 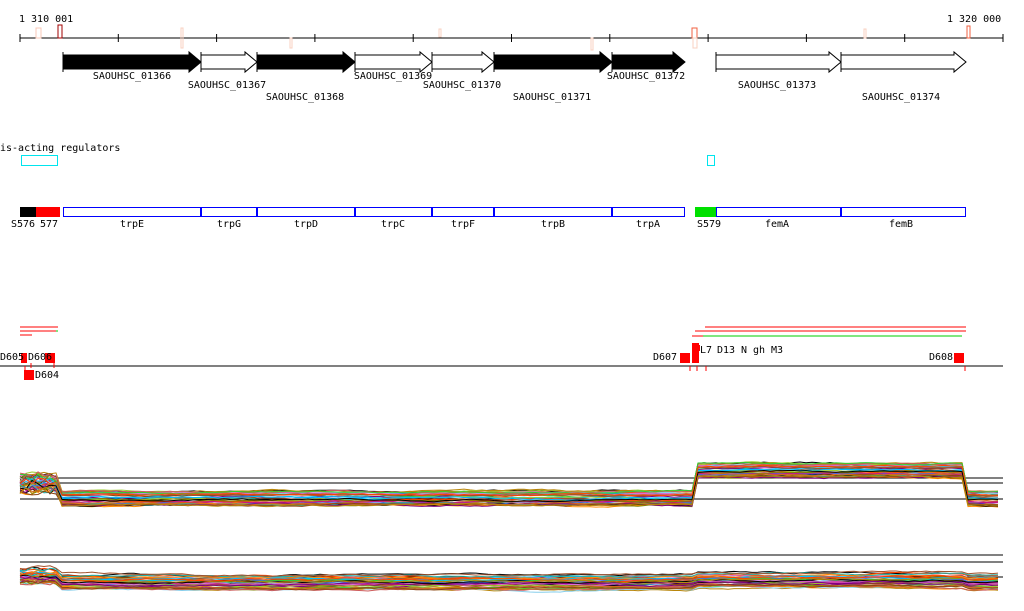 What do you see at coordinates (12, 357) in the screenshot?
I see `feature-label: D605` at bounding box center [12, 357].